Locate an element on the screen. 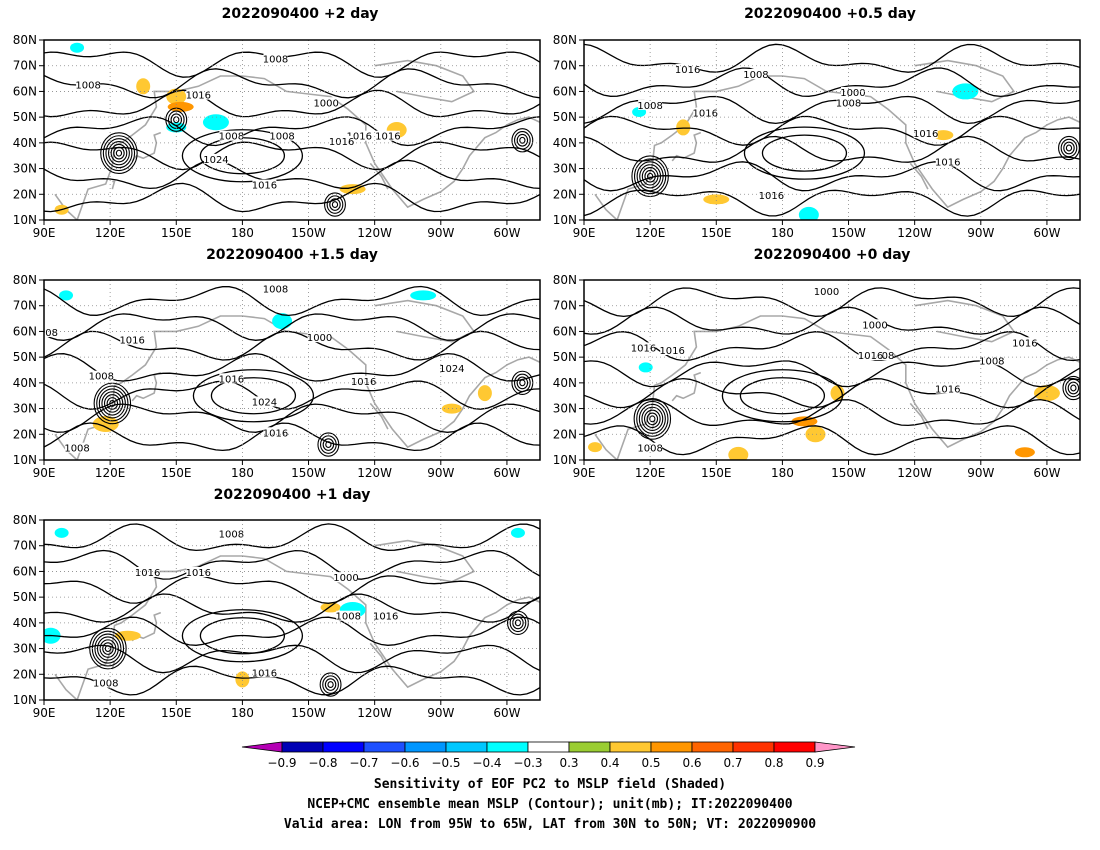 Image resolution: width=1100 pixels, height=850 pixels. colorbar-tick-label: −0.8 is located at coordinates (322, 763).